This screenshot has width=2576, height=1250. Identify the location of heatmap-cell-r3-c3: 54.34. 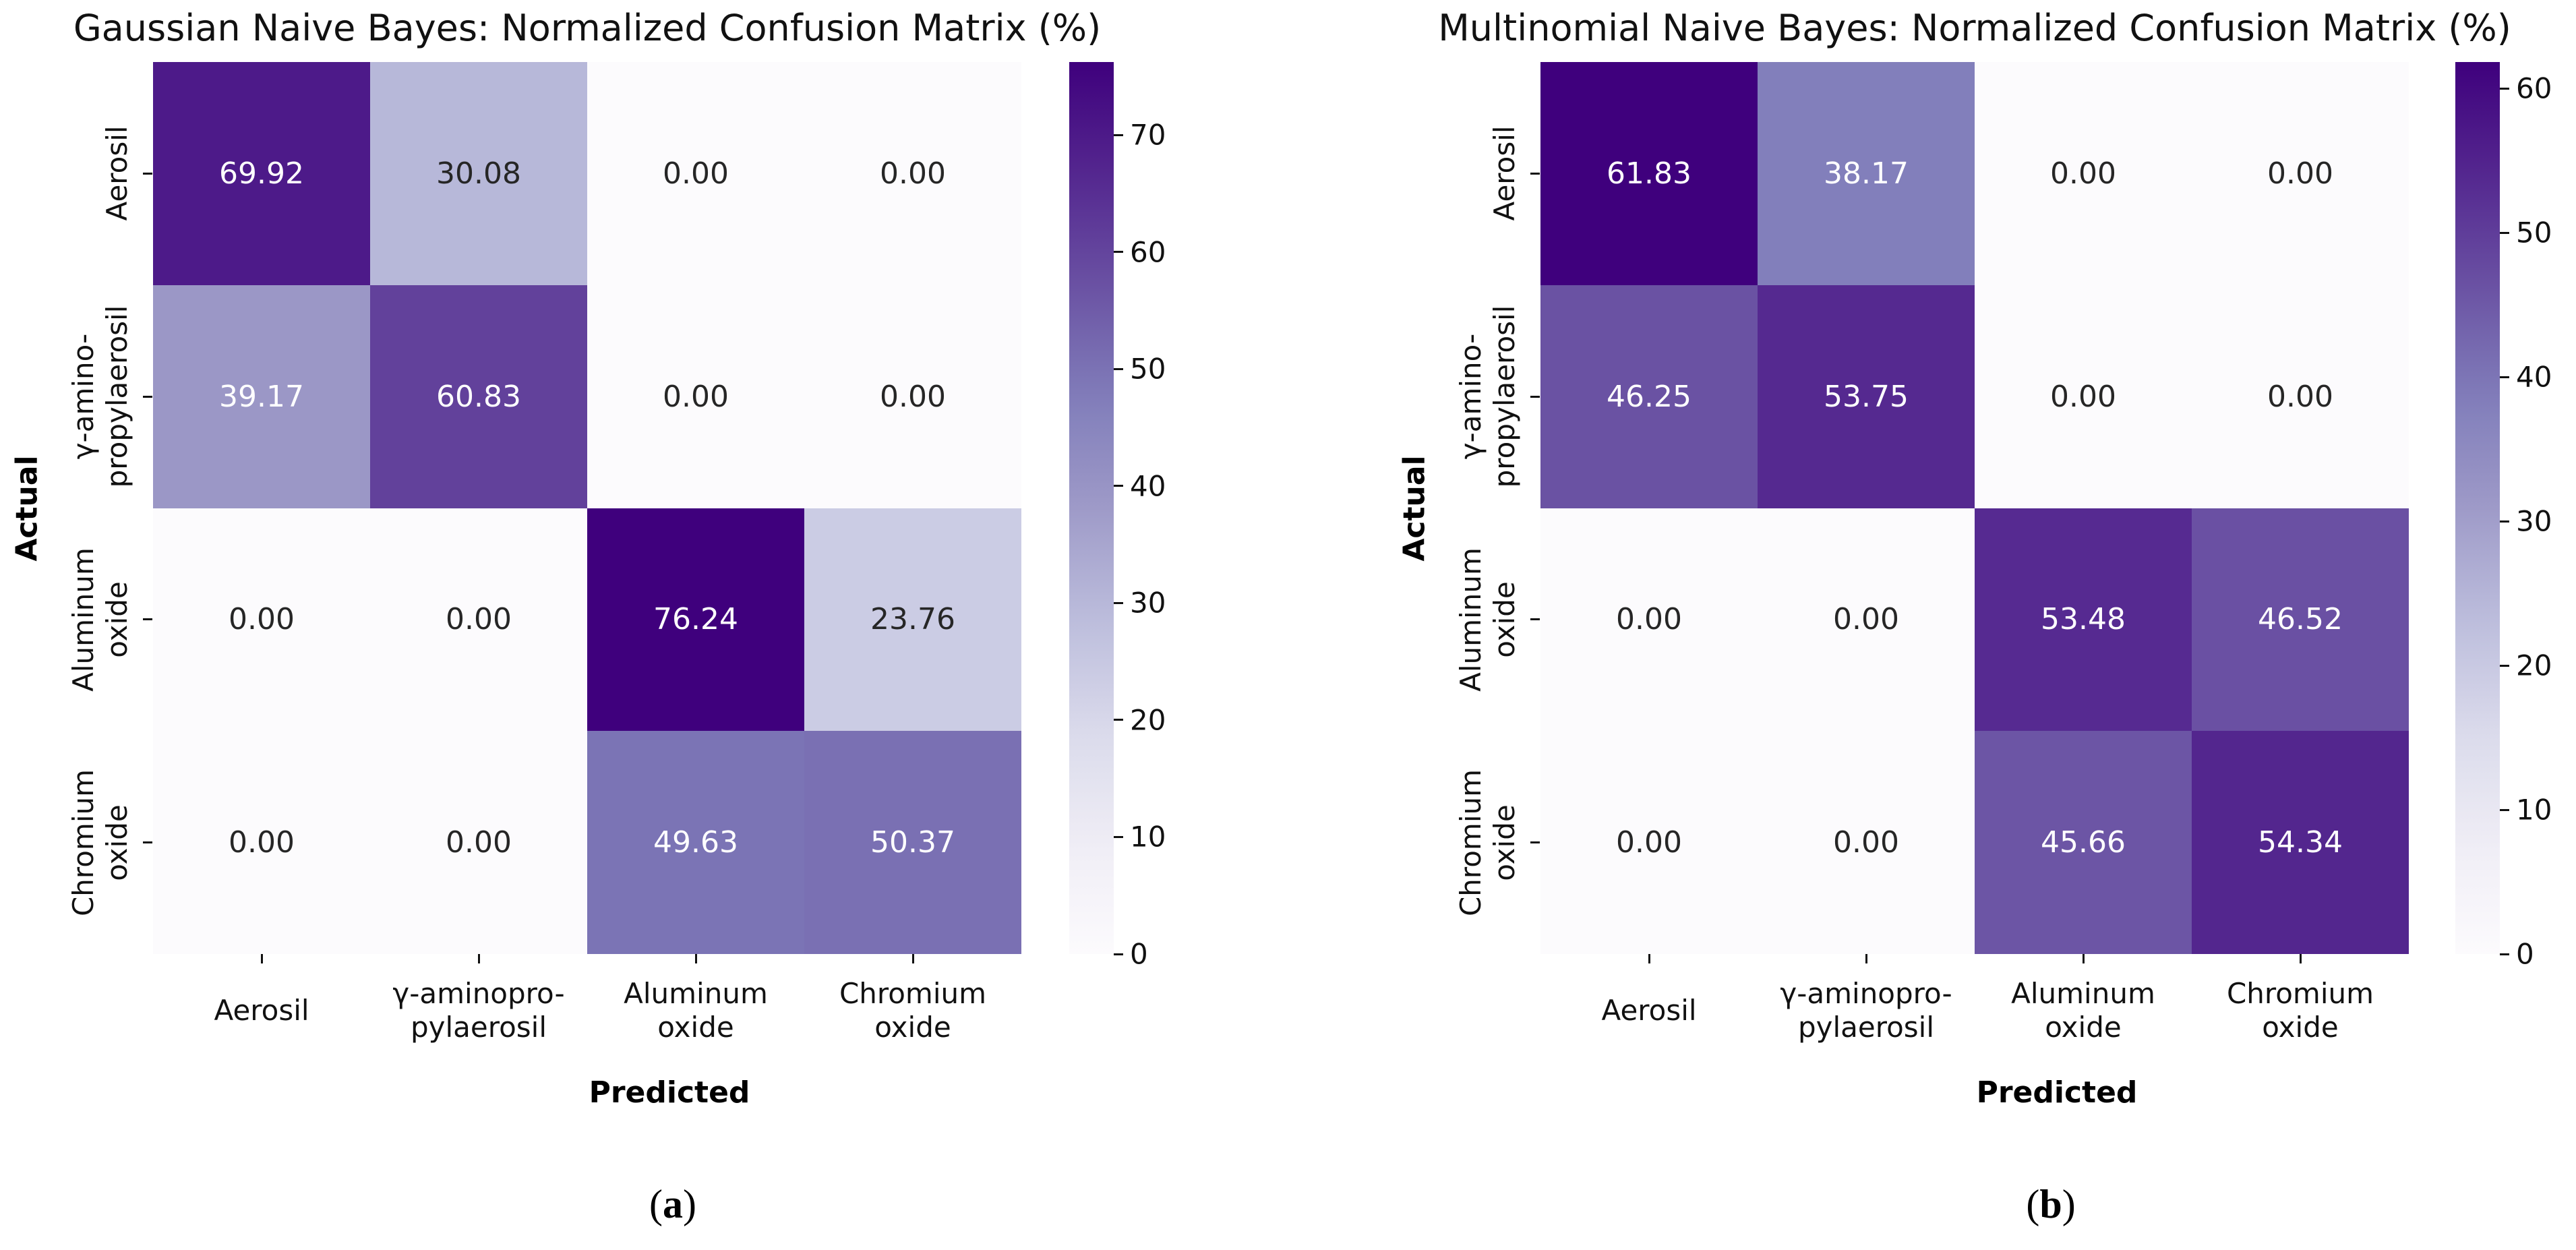
(2300, 842).